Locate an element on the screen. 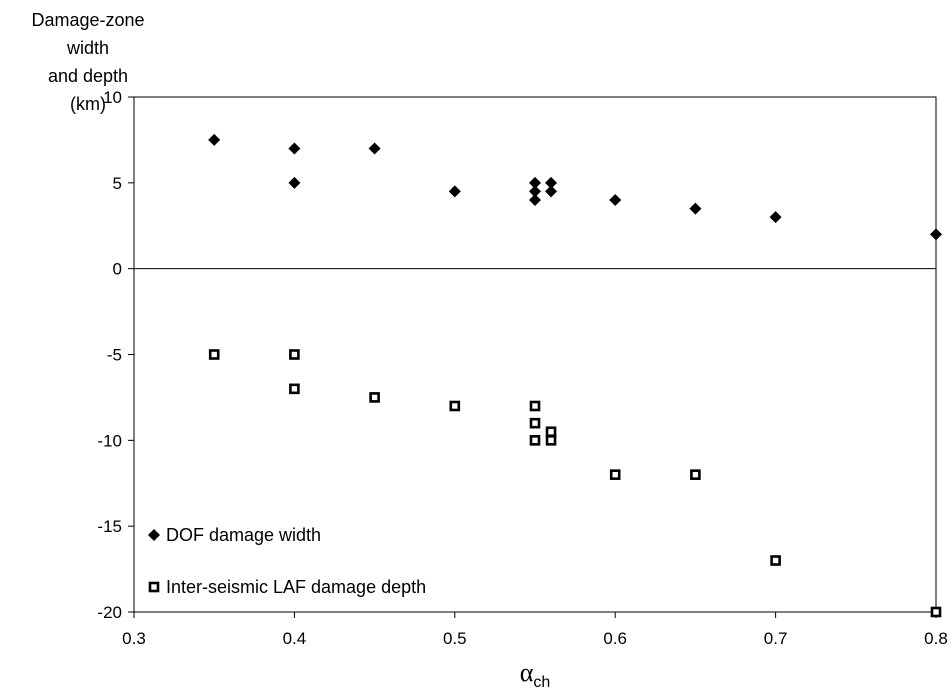 The height and width of the screenshot is (688, 951). y-axis-label: Damage-zone width and depth (km) is located at coordinates (88, 62).